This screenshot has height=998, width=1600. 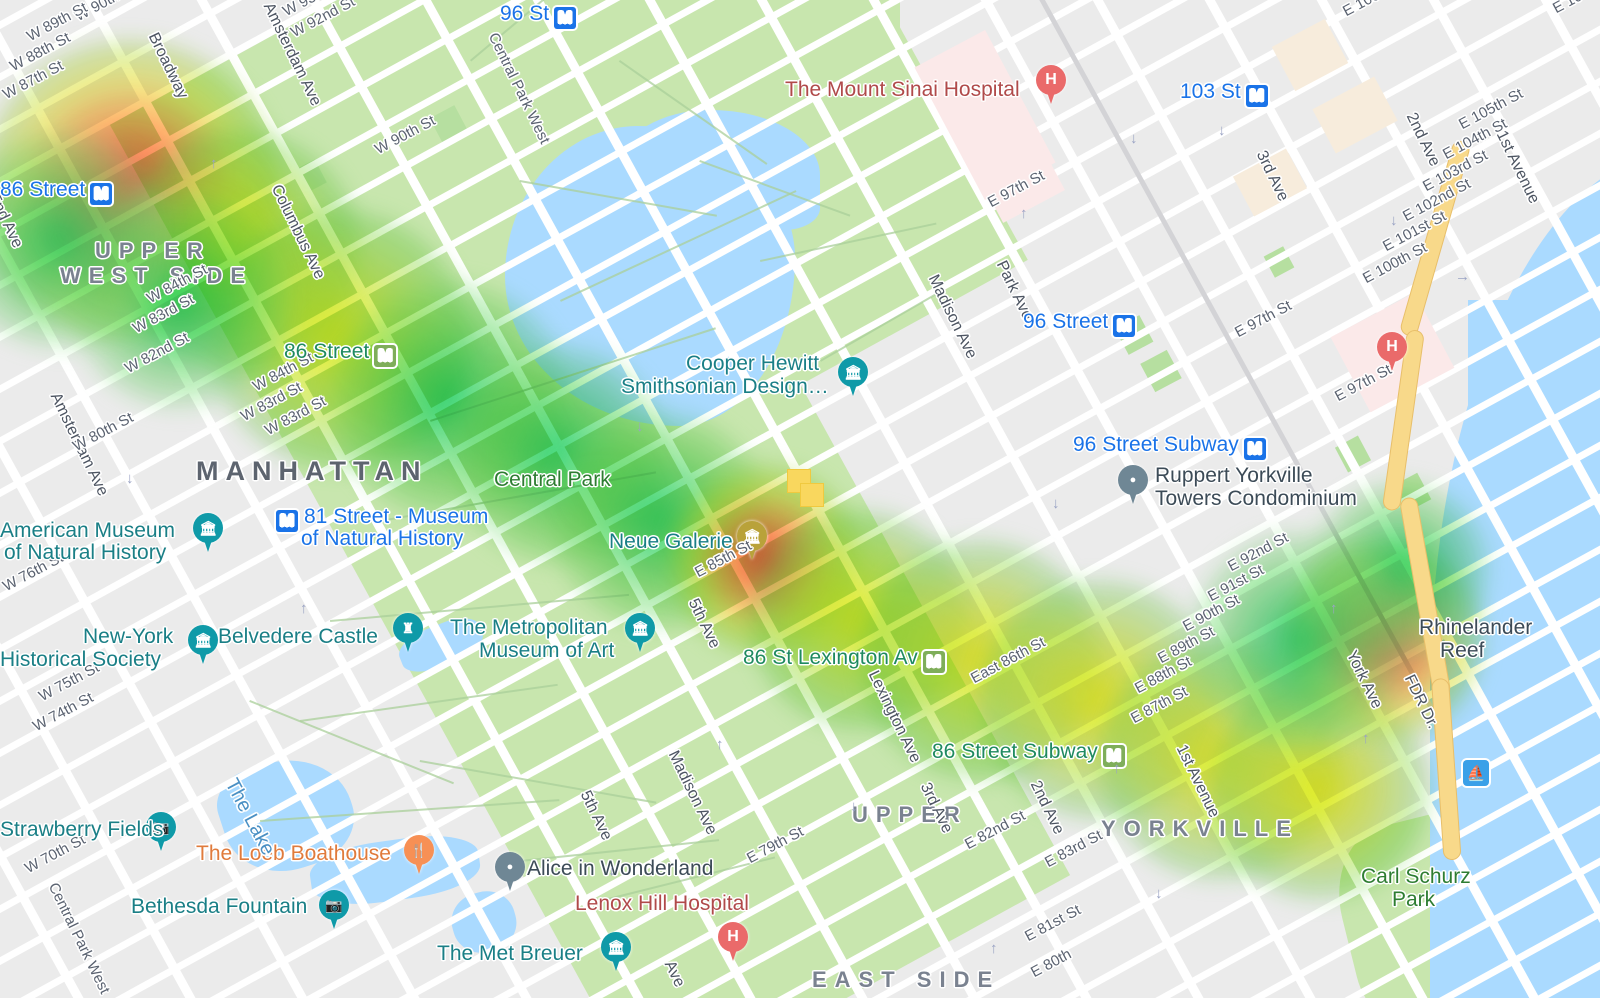 I want to click on belvedere-castle-pin: ♜, so click(x=408, y=633).